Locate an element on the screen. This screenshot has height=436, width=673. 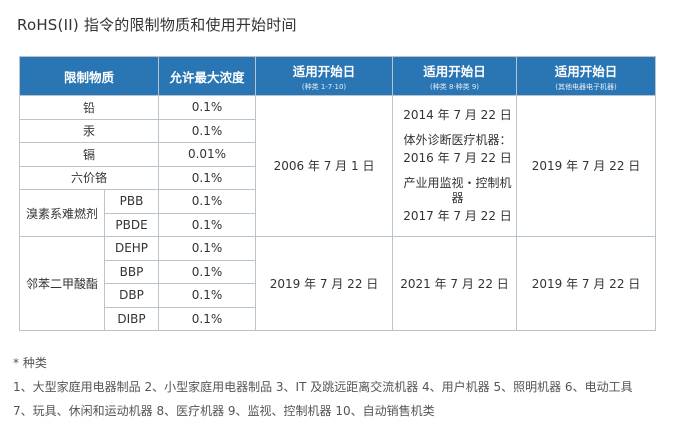
note-heading: * 种类 is located at coordinates (30, 363).